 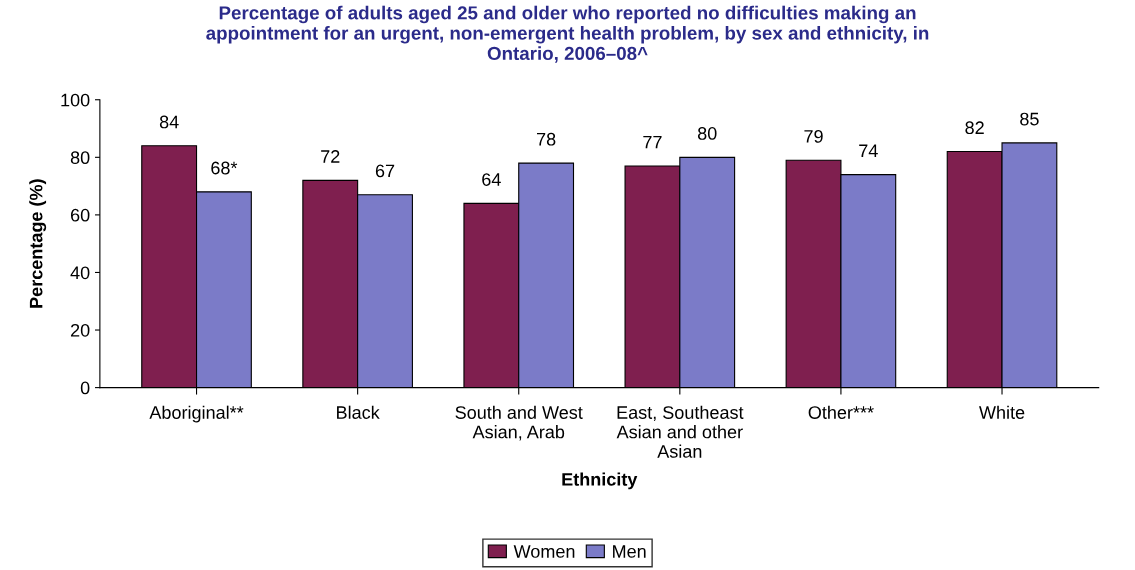 What do you see at coordinates (546, 139) in the screenshot?
I see `data-label: 78` at bounding box center [546, 139].